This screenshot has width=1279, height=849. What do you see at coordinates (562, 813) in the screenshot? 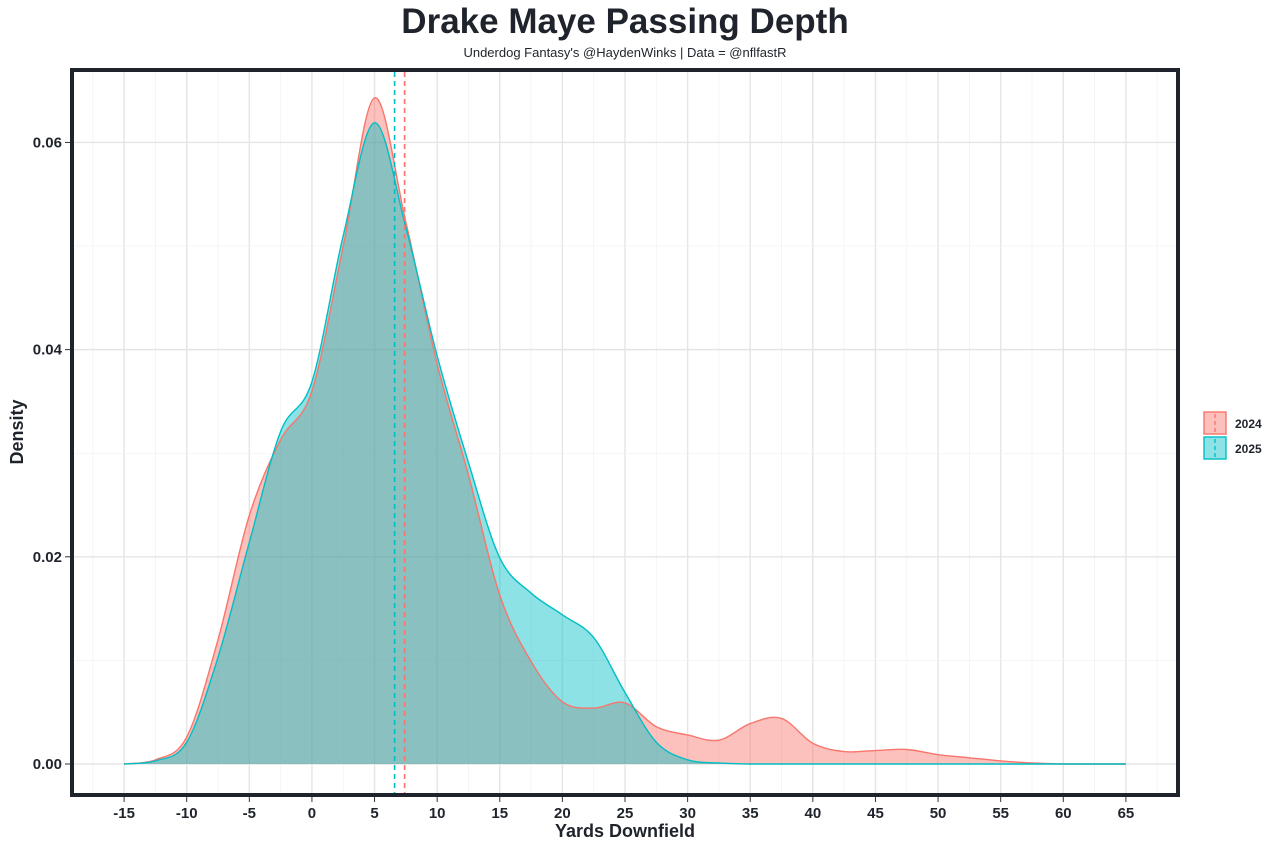
I see `x-tick-label: 20` at bounding box center [562, 813].